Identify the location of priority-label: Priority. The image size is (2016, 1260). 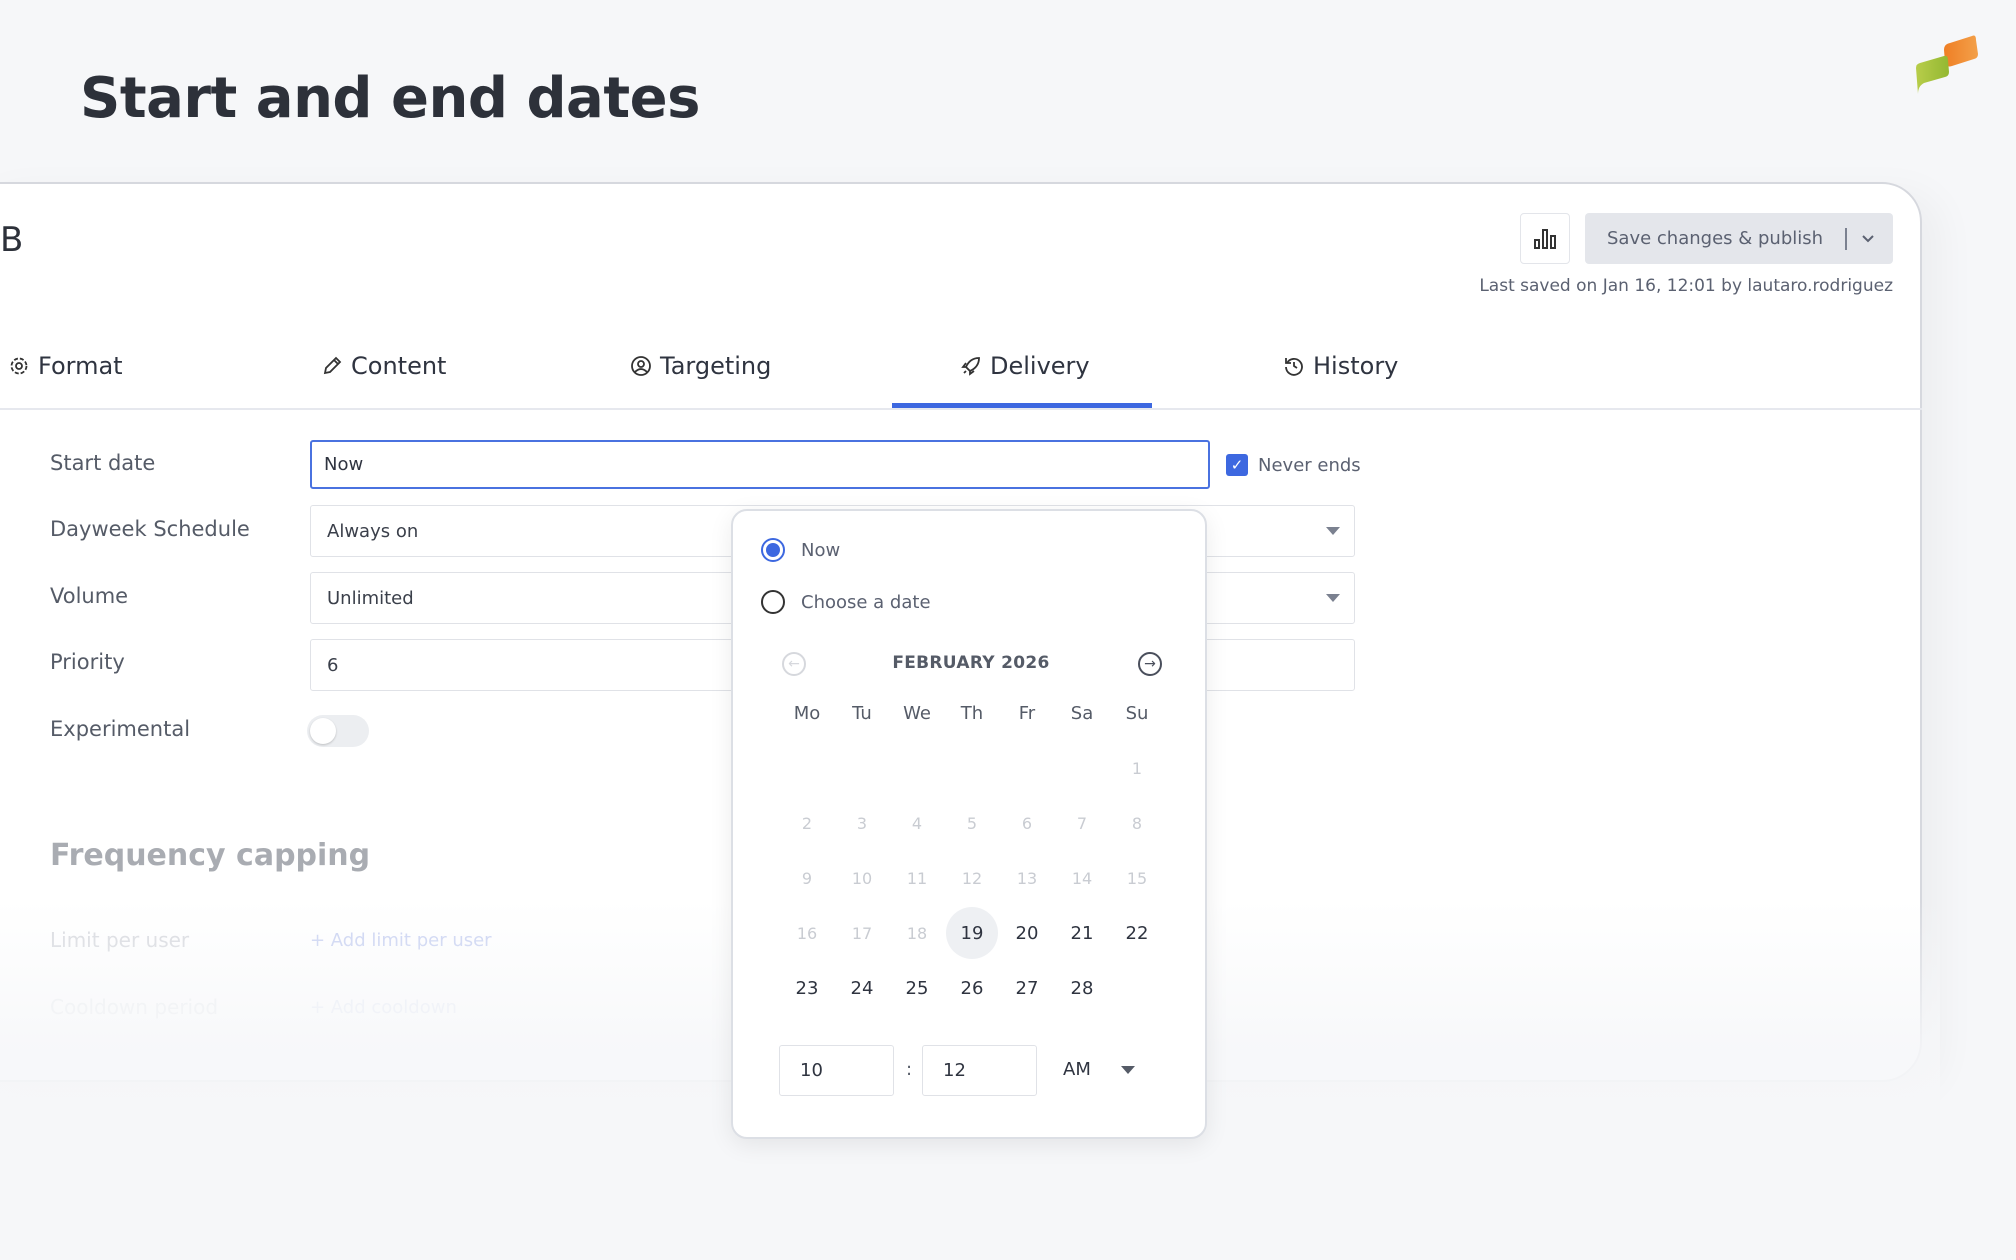
(87, 662).